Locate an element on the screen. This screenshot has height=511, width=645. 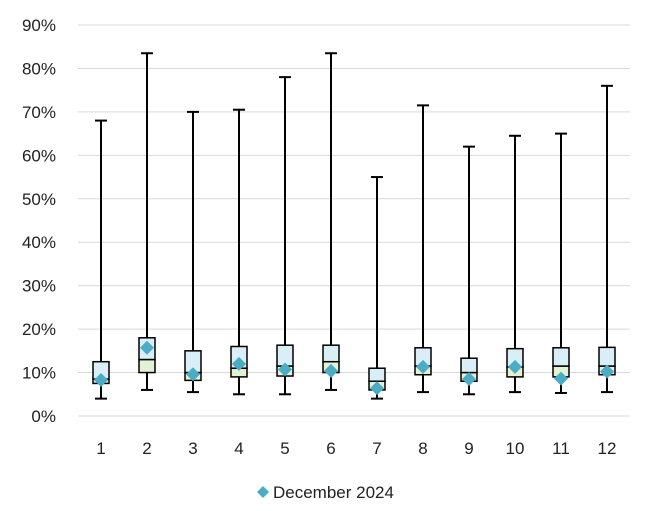
x-tick-label: 2 is located at coordinates (146, 448).